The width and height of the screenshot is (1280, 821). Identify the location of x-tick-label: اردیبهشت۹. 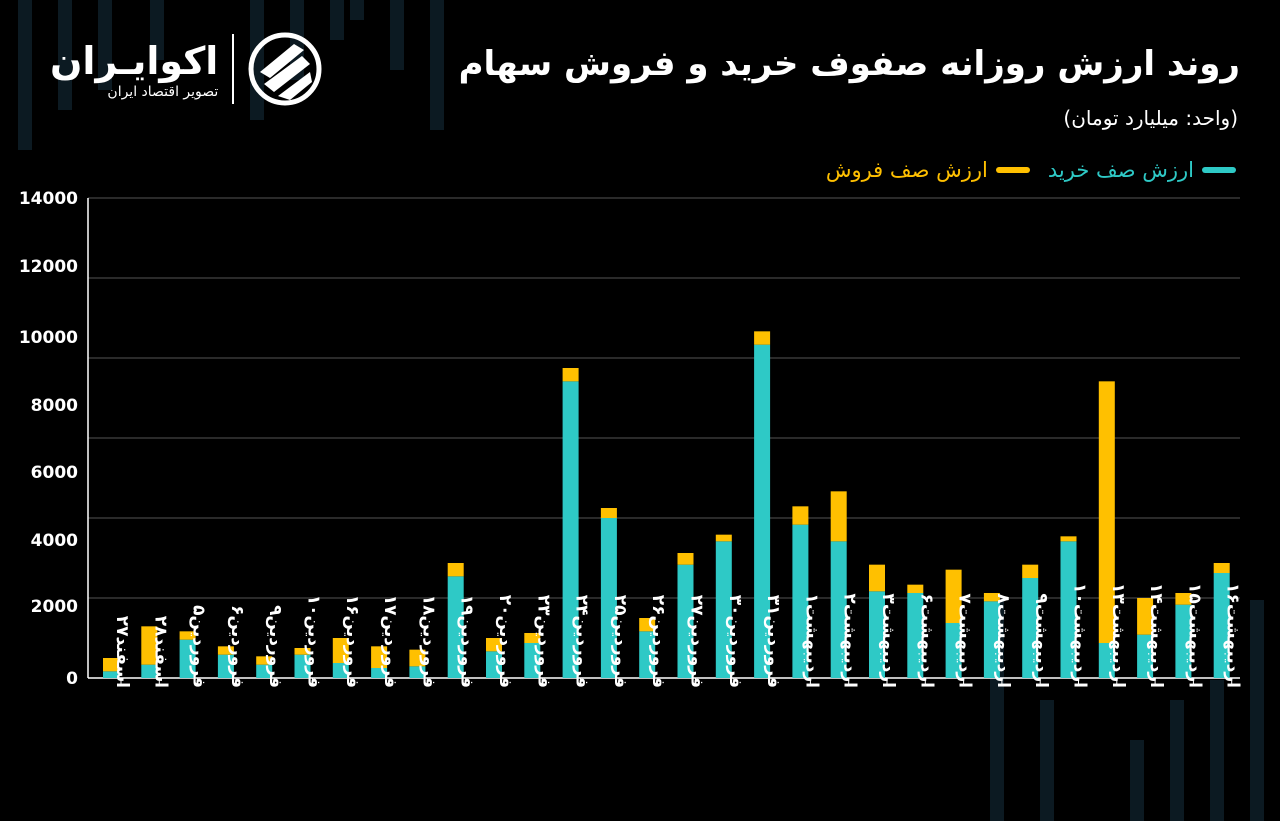
(1041, 640).